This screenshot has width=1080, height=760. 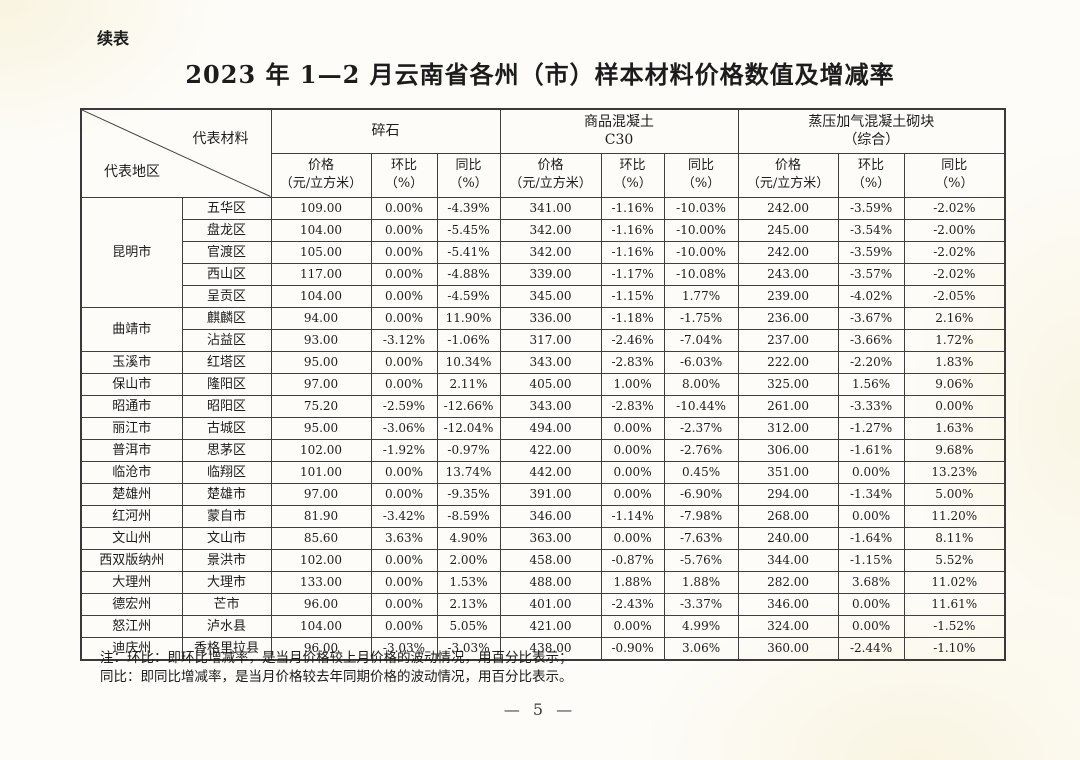 I want to click on value-cell: 341.00, so click(x=550, y=208).